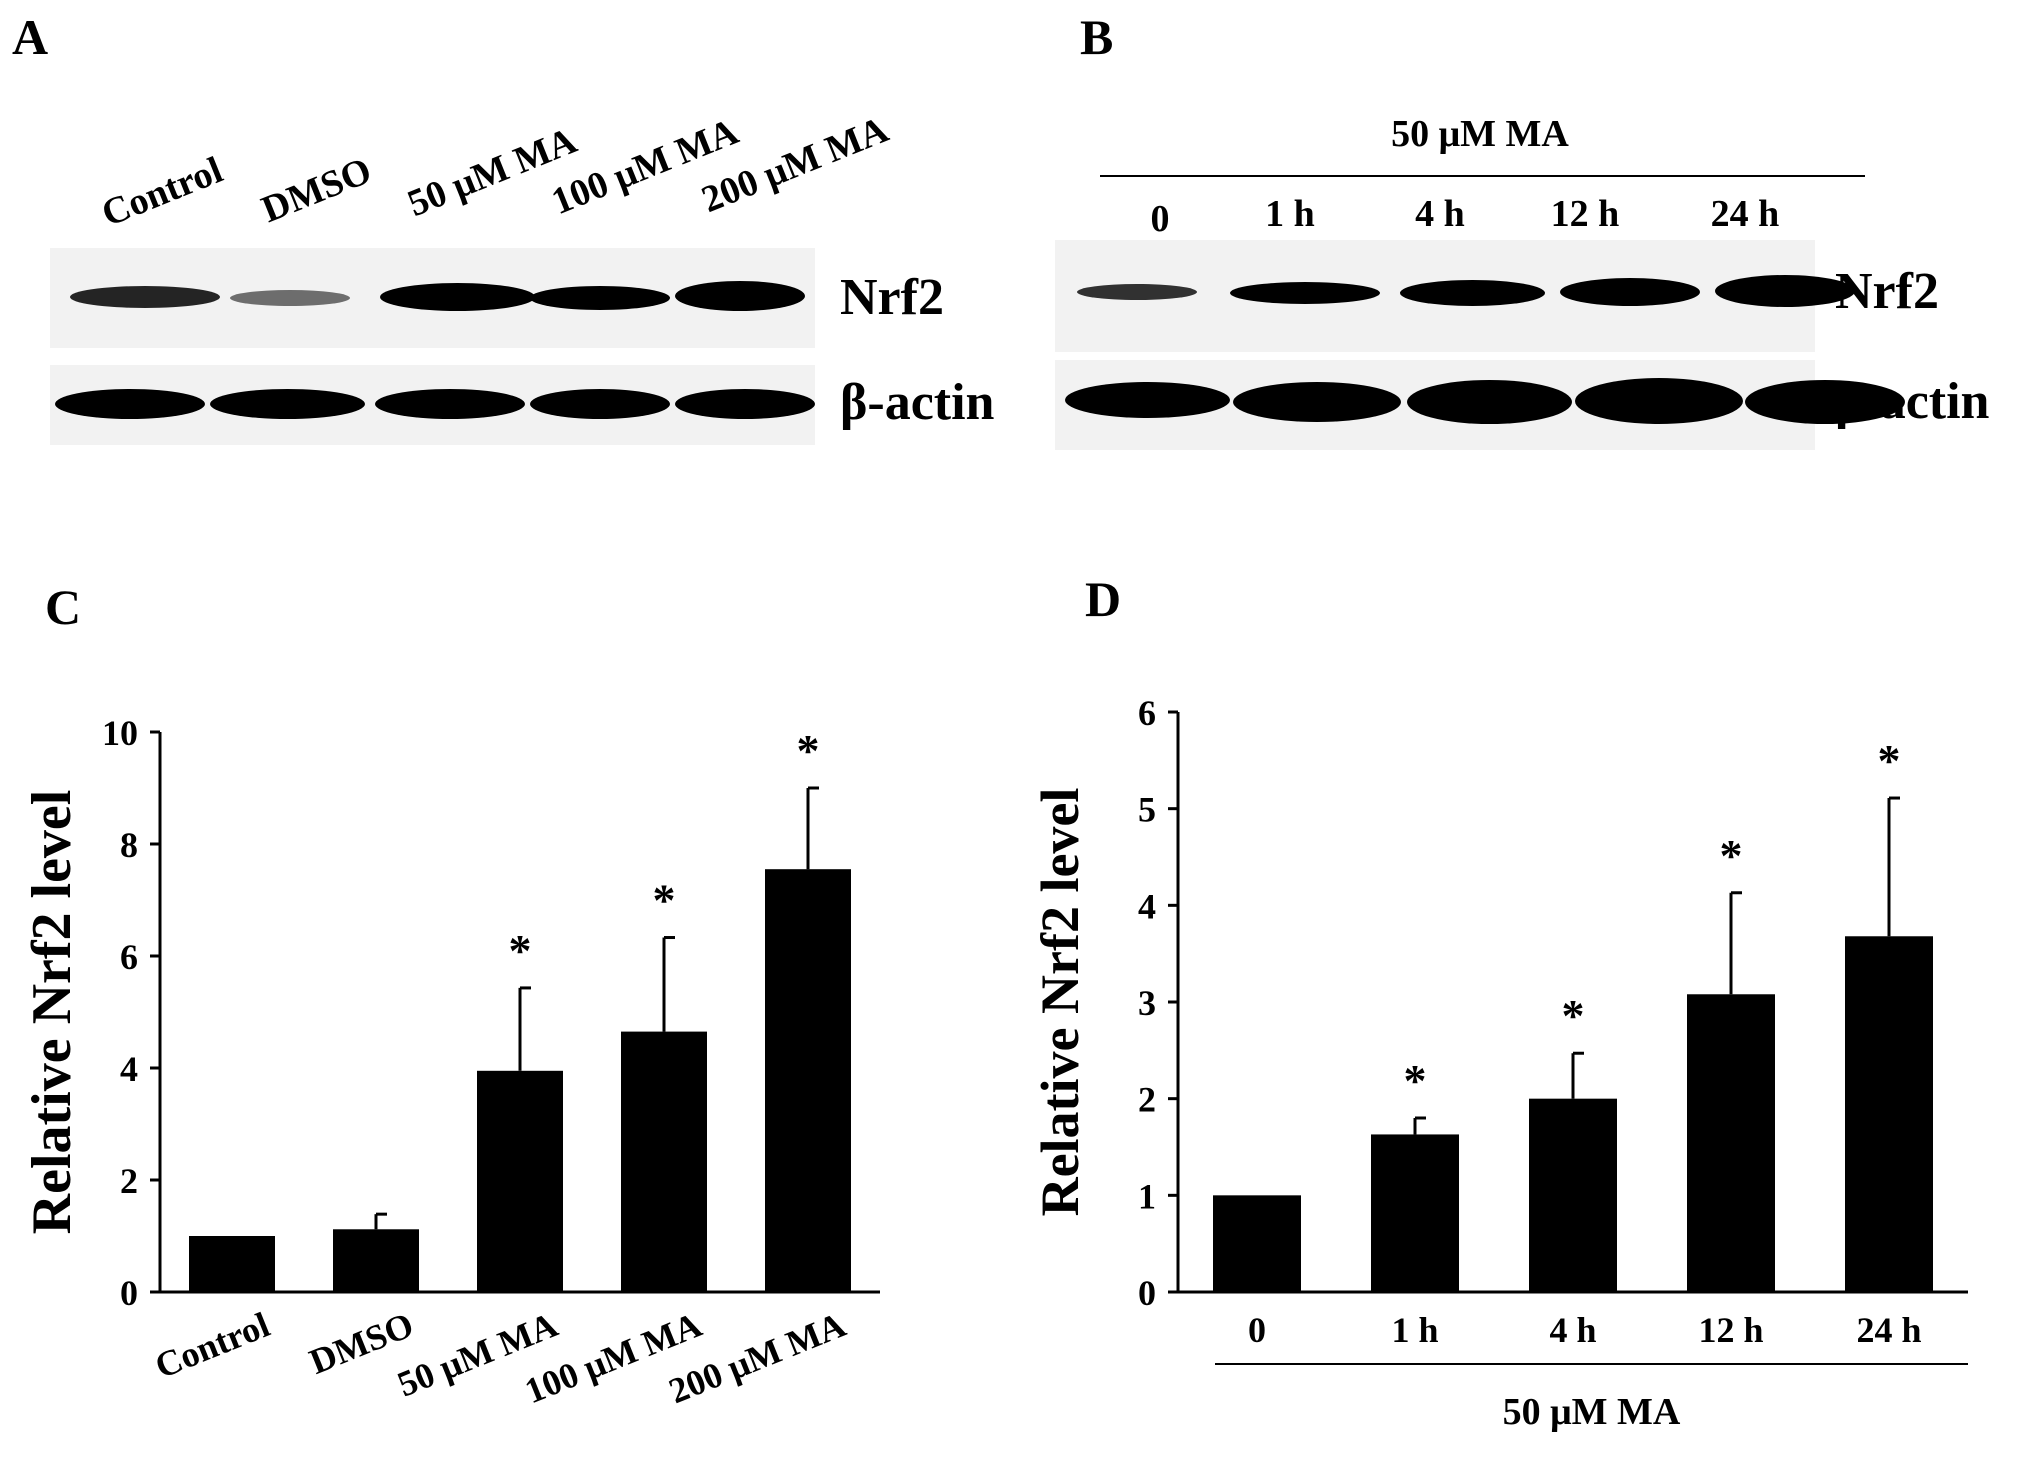 Image resolution: width=2031 pixels, height=1468 pixels. What do you see at coordinates (1585, 214) in the screenshot?
I see `lane-label-b-4: 12 h` at bounding box center [1585, 214].